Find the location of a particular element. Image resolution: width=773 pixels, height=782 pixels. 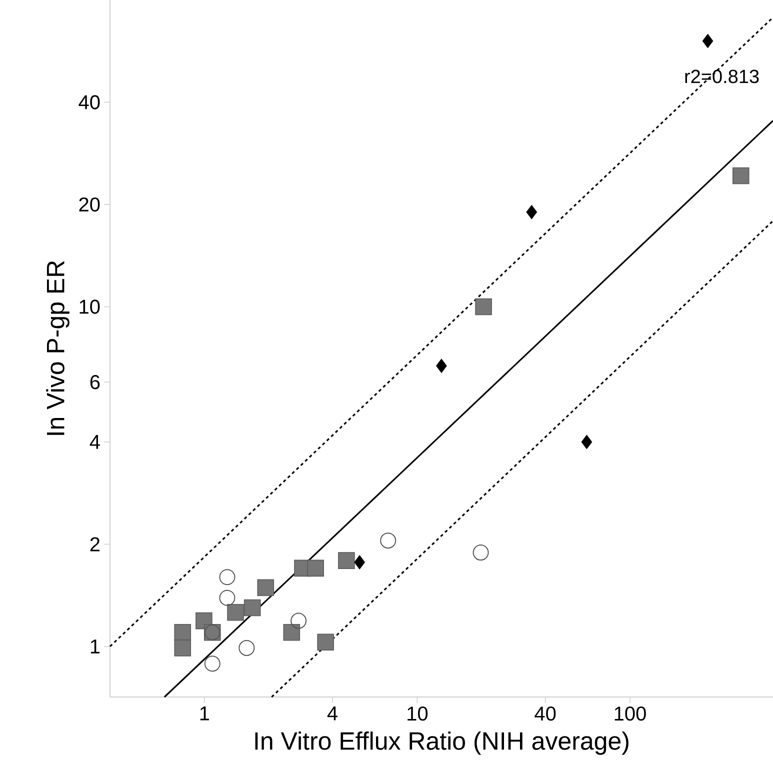

x-tick-label: 100 is located at coordinates (630, 713).